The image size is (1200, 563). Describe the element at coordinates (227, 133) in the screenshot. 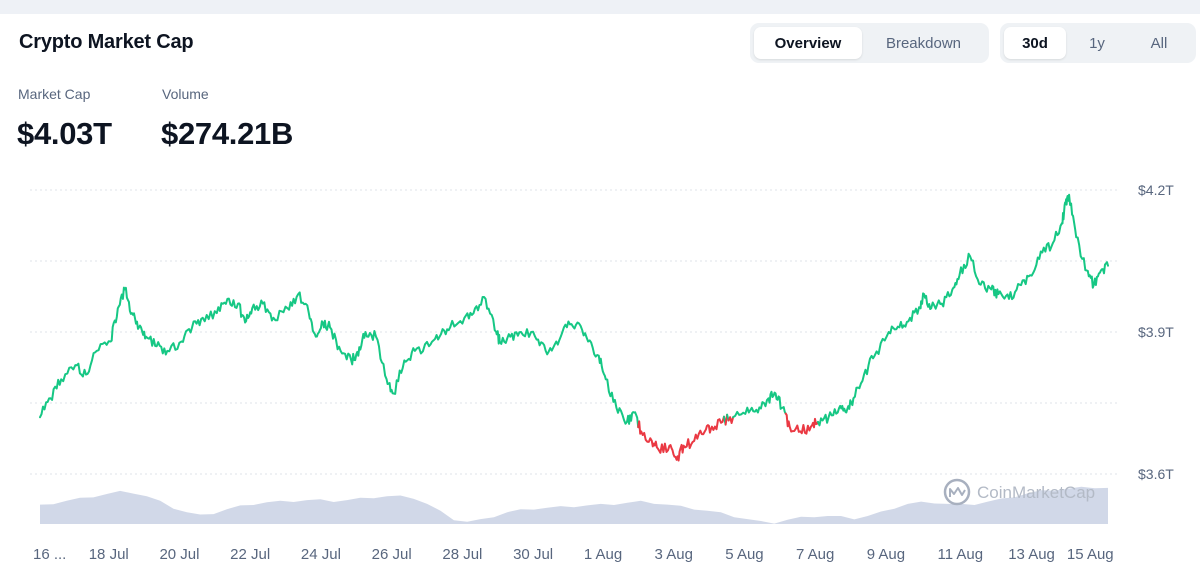

I see `volume-value: $274.21B` at that location.